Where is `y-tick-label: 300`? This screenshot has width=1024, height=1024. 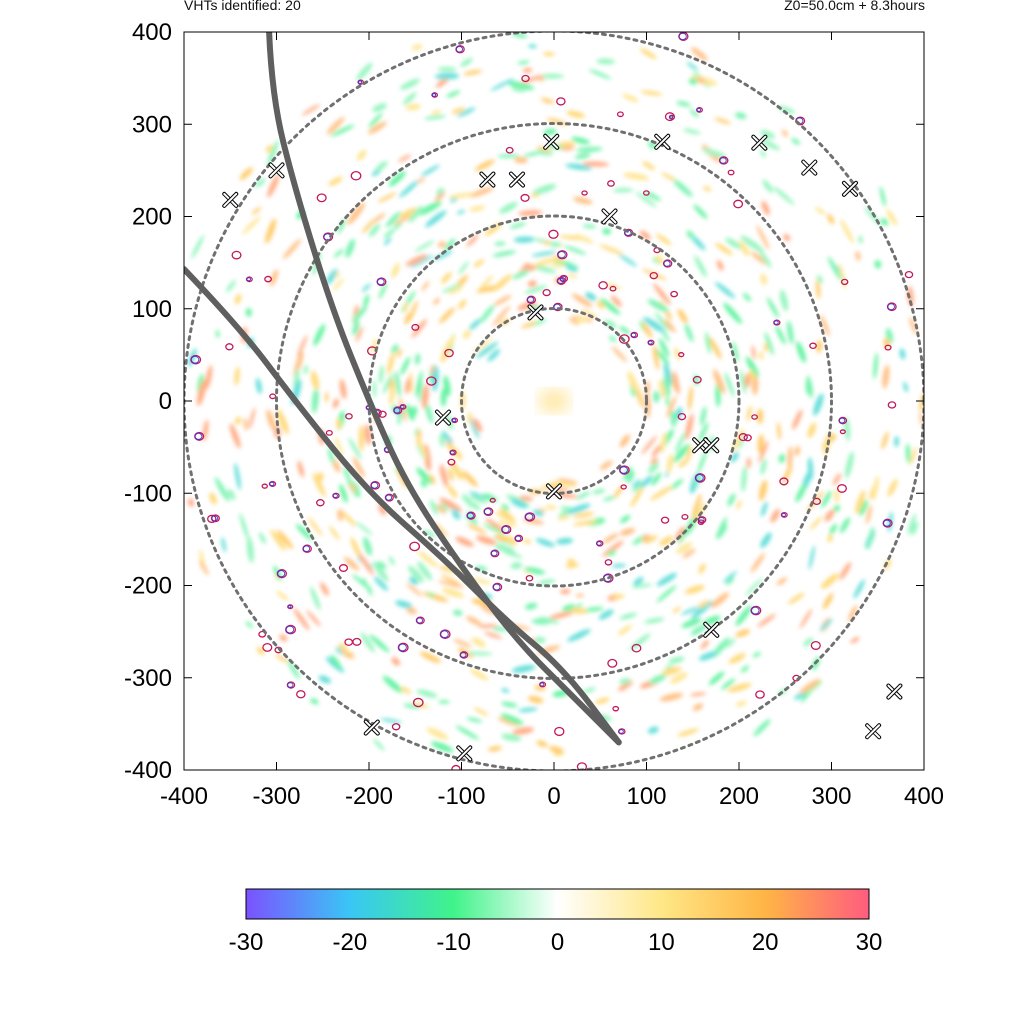 y-tick-label: 300 is located at coordinates (152, 124).